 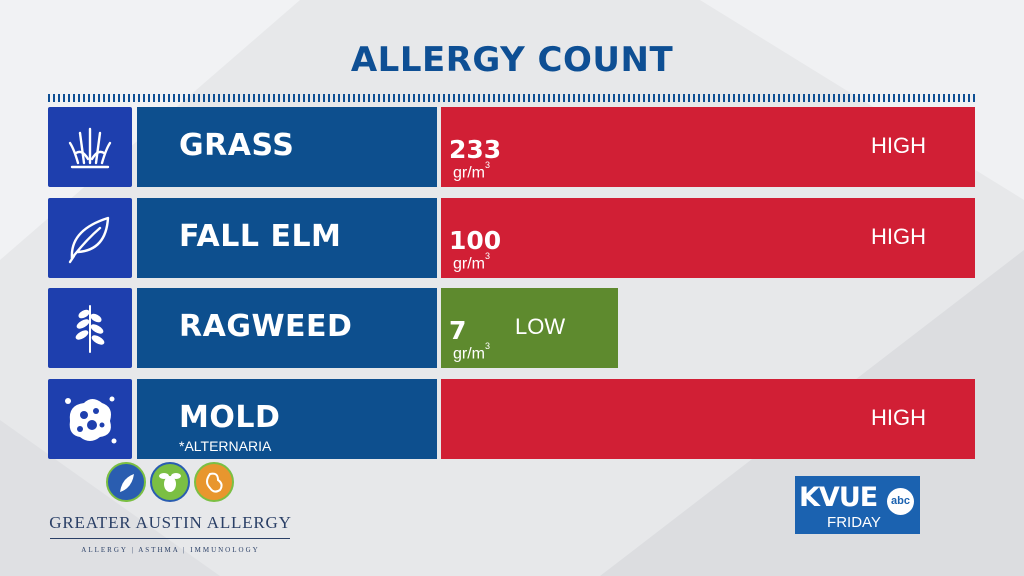 What do you see at coordinates (170, 538) in the screenshot?
I see `sponsor-divider` at bounding box center [170, 538].